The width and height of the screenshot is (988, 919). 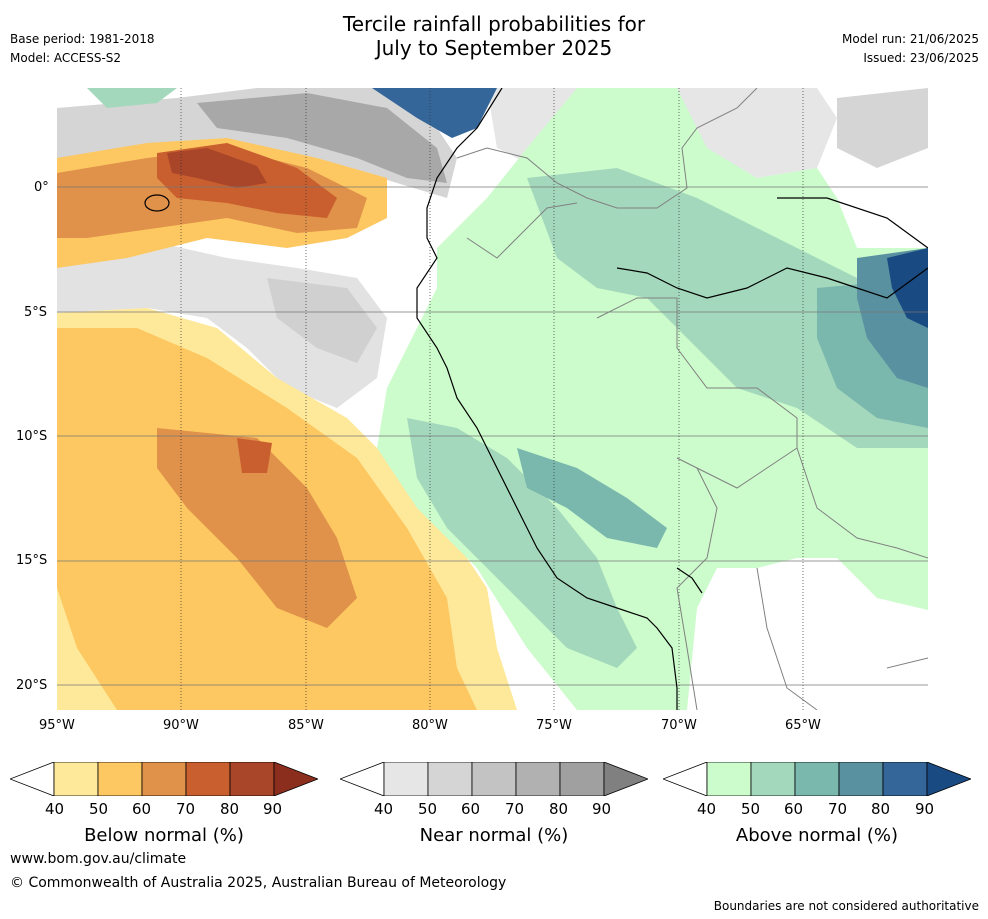 I want to click on river-amazon, so click(x=772, y=283).